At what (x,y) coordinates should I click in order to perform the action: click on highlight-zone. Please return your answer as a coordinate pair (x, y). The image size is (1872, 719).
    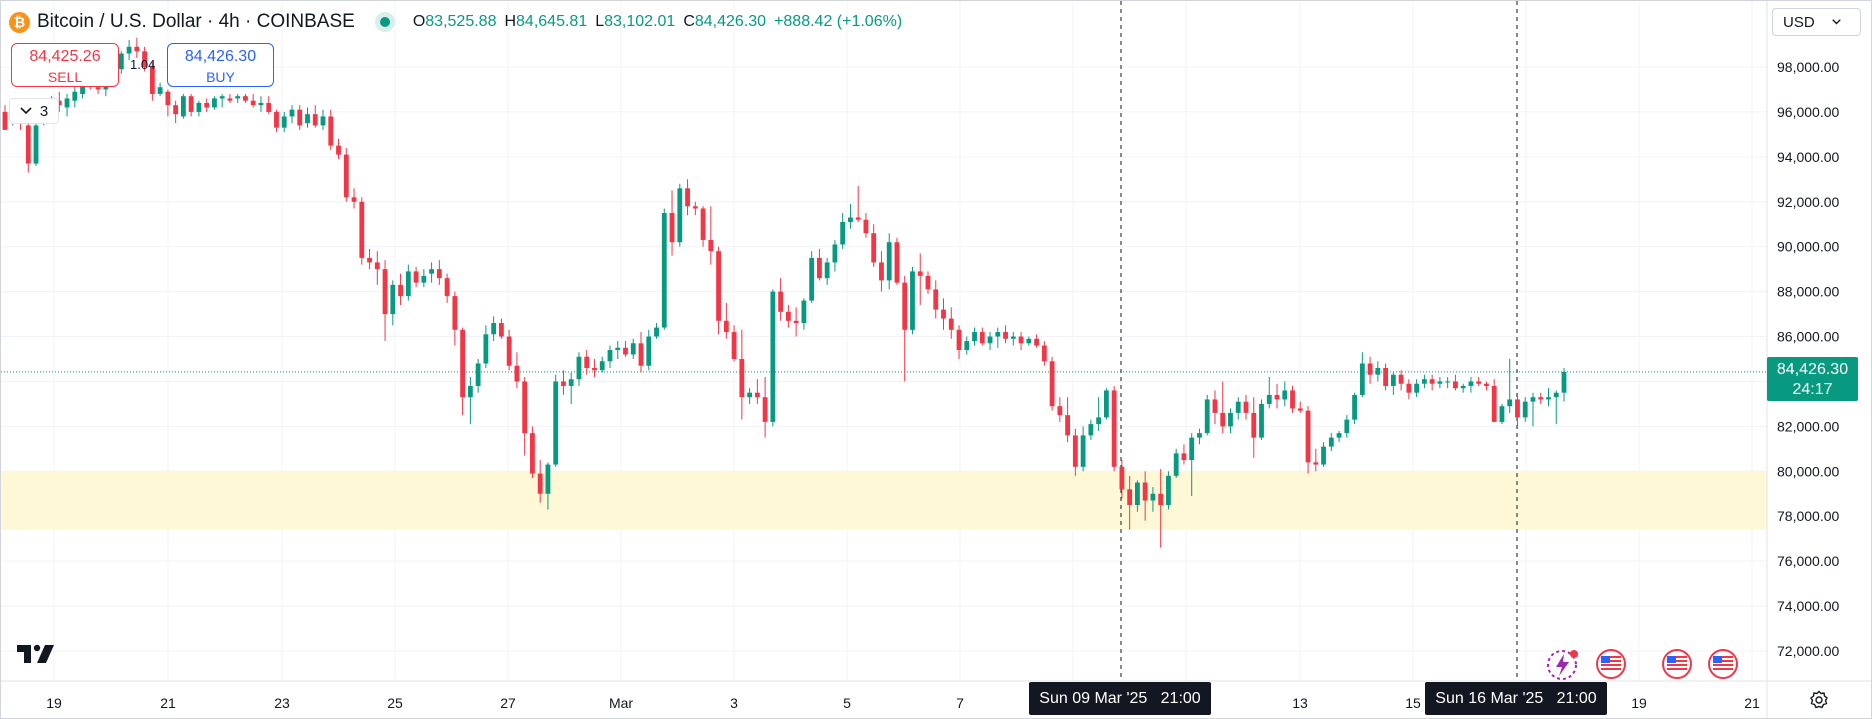
    Looking at the image, I should click on (884, 500).